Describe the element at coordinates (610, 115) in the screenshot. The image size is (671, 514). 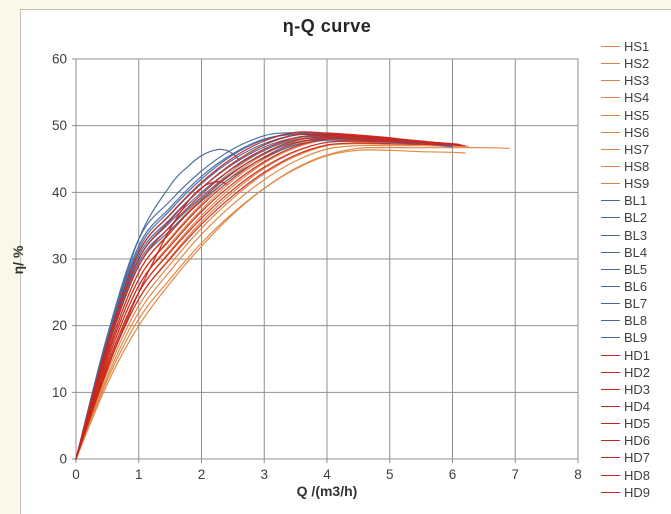
I see `legend-line-swatch-HS5` at that location.